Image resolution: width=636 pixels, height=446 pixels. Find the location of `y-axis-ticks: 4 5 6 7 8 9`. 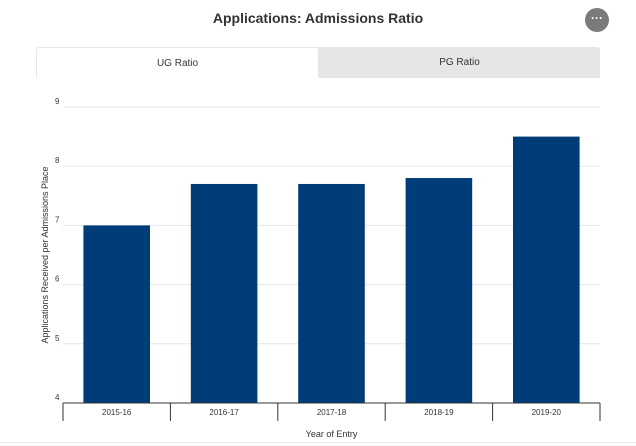

y-axis-ticks: 4 5 6 7 8 9 is located at coordinates (57, 249).